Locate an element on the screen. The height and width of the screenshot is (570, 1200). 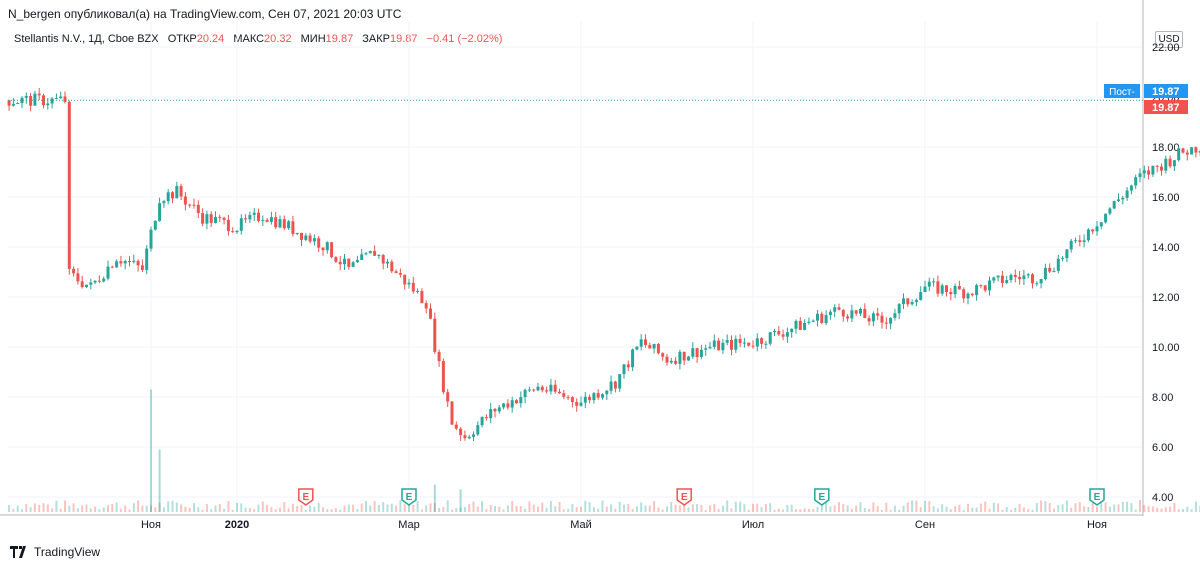
x-tick-label: Сен is located at coordinates (925, 525).